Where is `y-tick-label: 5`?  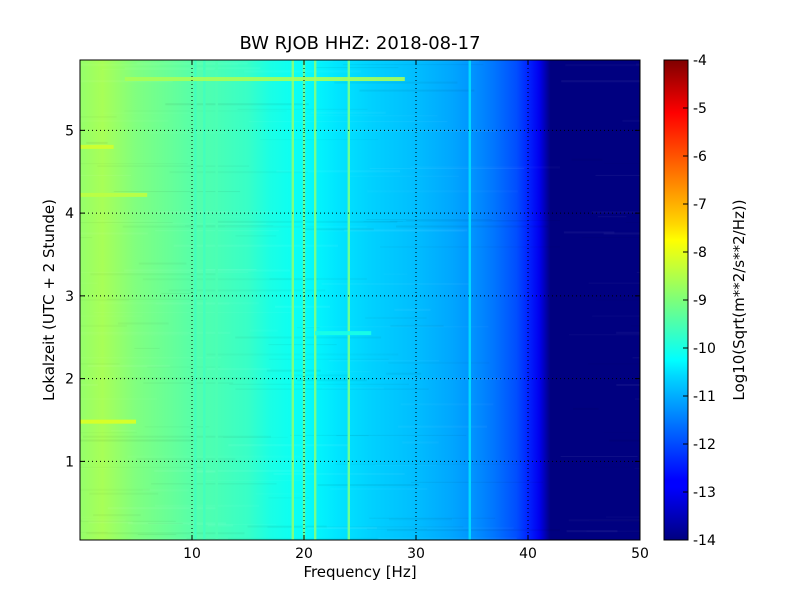 y-tick-label: 5 is located at coordinates (69, 131).